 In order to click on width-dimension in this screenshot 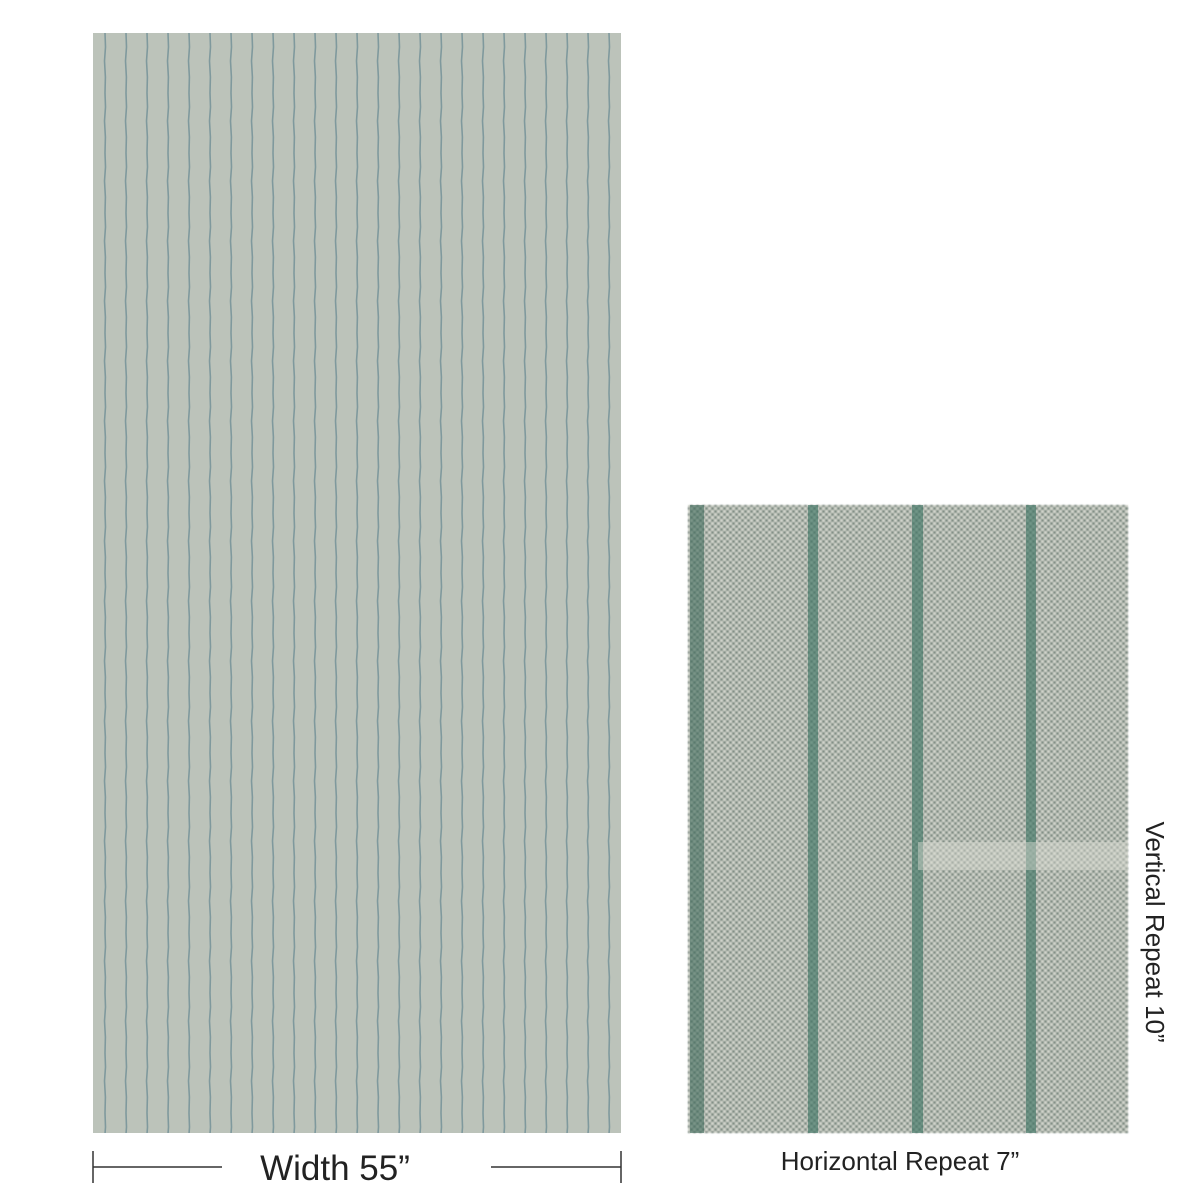, I will do `click(357, 1167)`.